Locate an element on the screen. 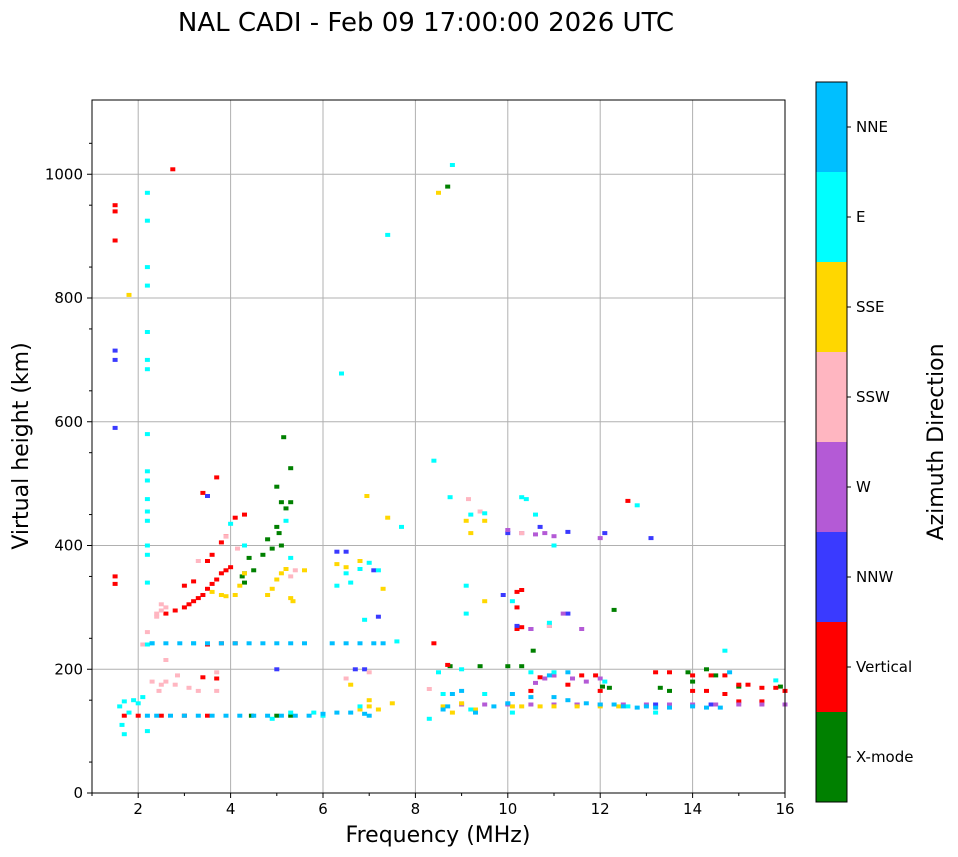 The width and height of the screenshot is (958, 857). x-axis-label: Frequency (MHz) is located at coordinates (438, 835).